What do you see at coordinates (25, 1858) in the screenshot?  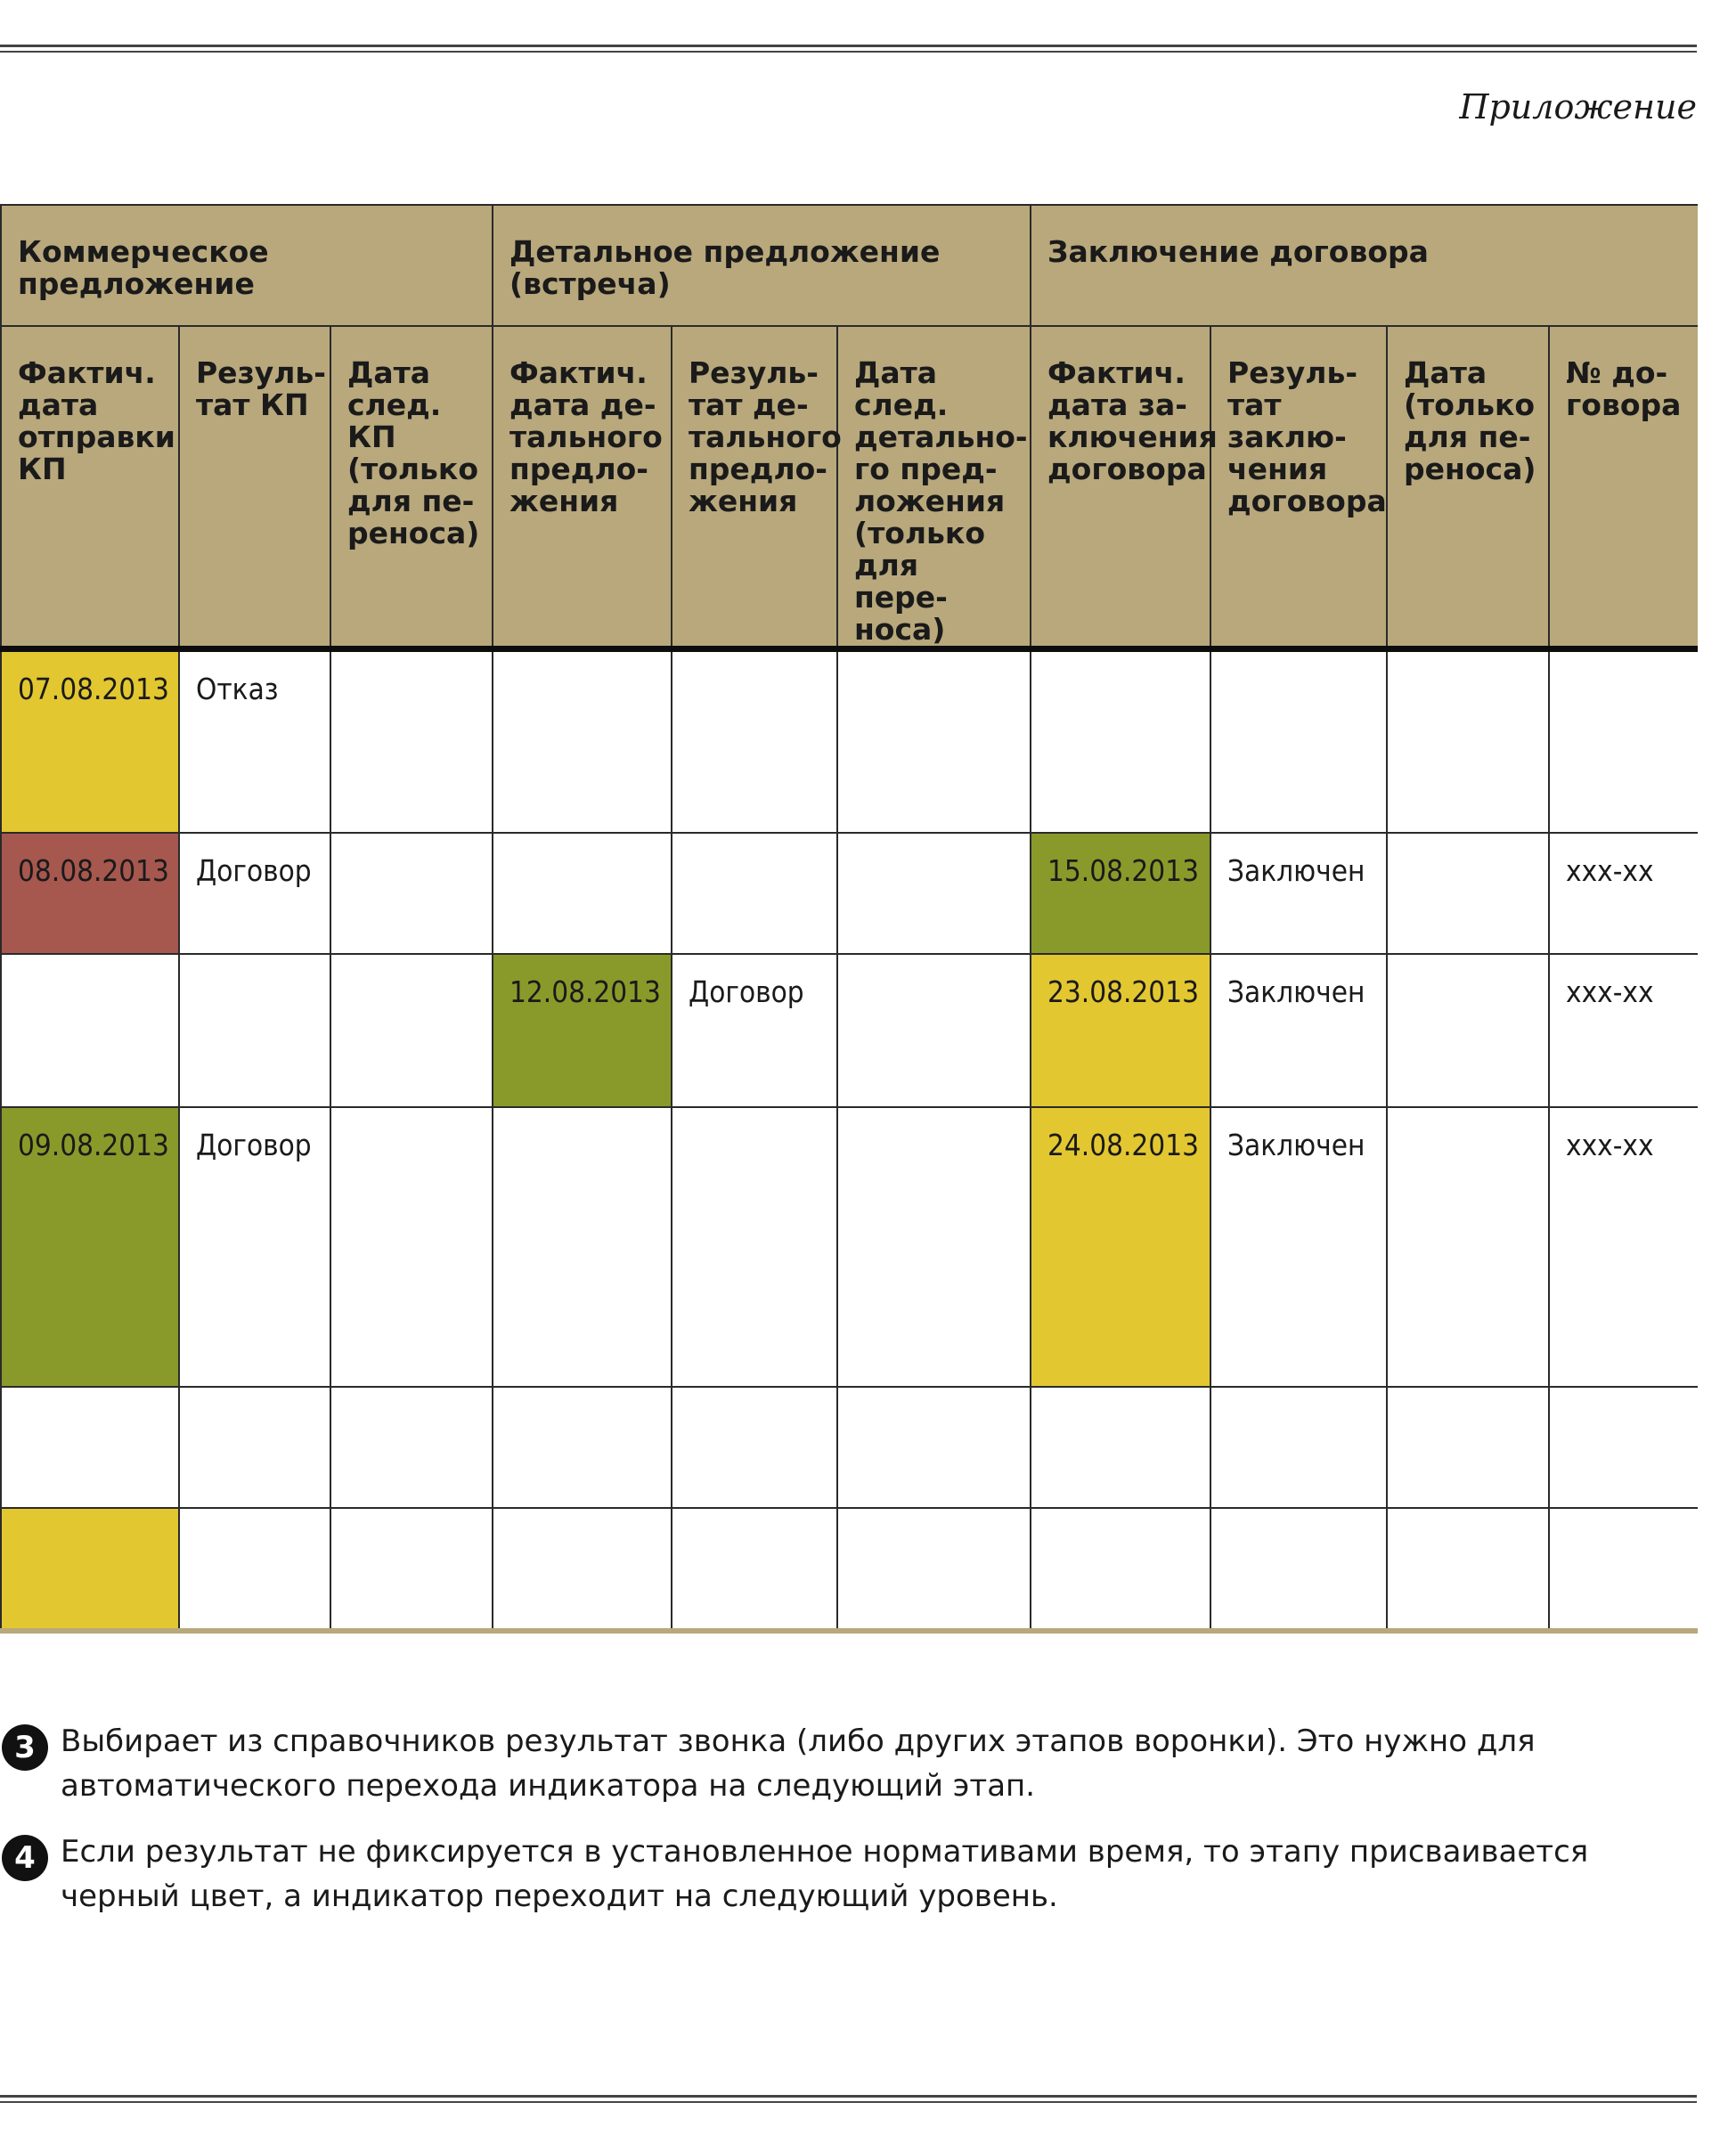 I see `note-number-badge: 4` at bounding box center [25, 1858].